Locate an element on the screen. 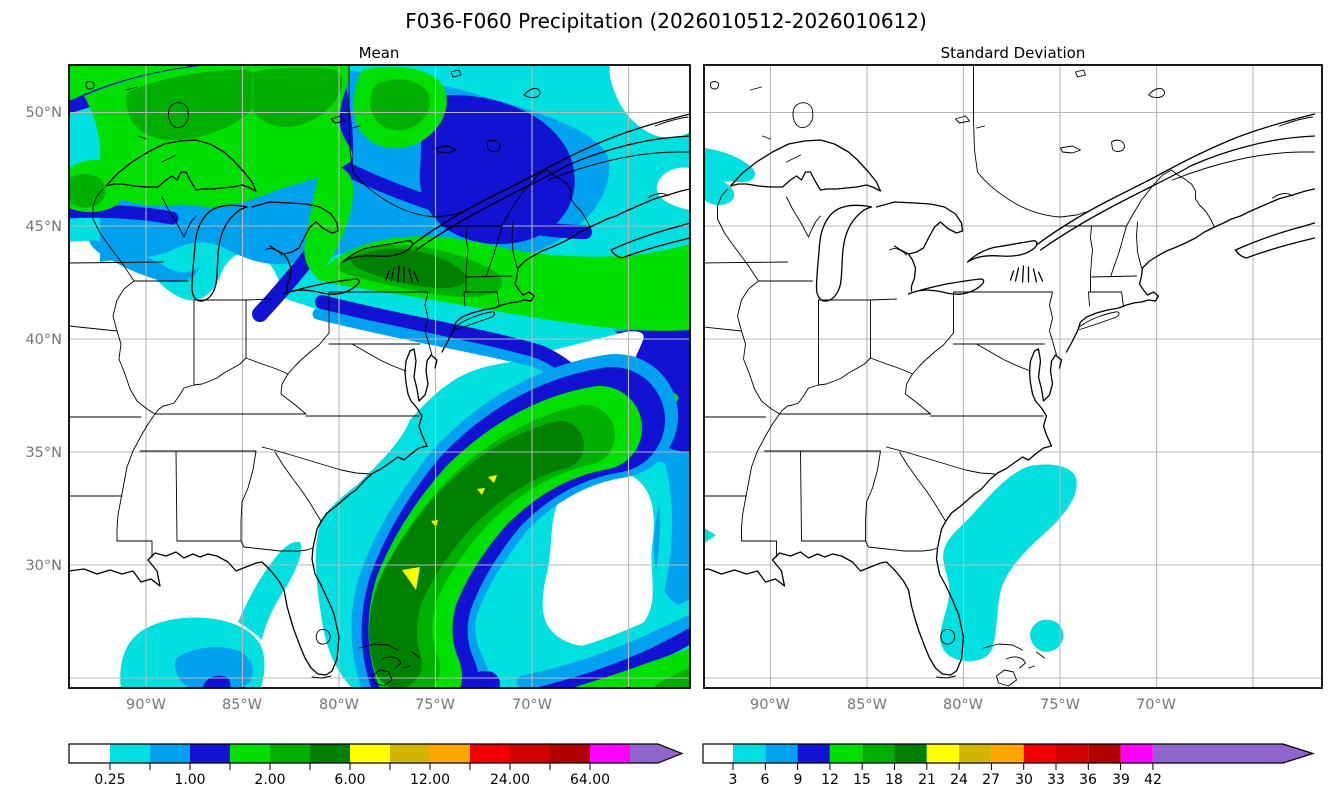 The image size is (1333, 796). cb-label: 18 is located at coordinates (894, 780).